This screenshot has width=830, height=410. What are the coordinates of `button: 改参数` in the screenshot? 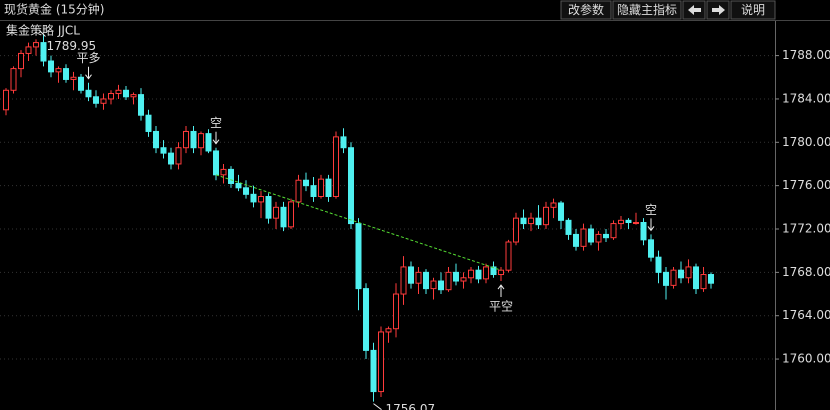 It's located at (586, 10).